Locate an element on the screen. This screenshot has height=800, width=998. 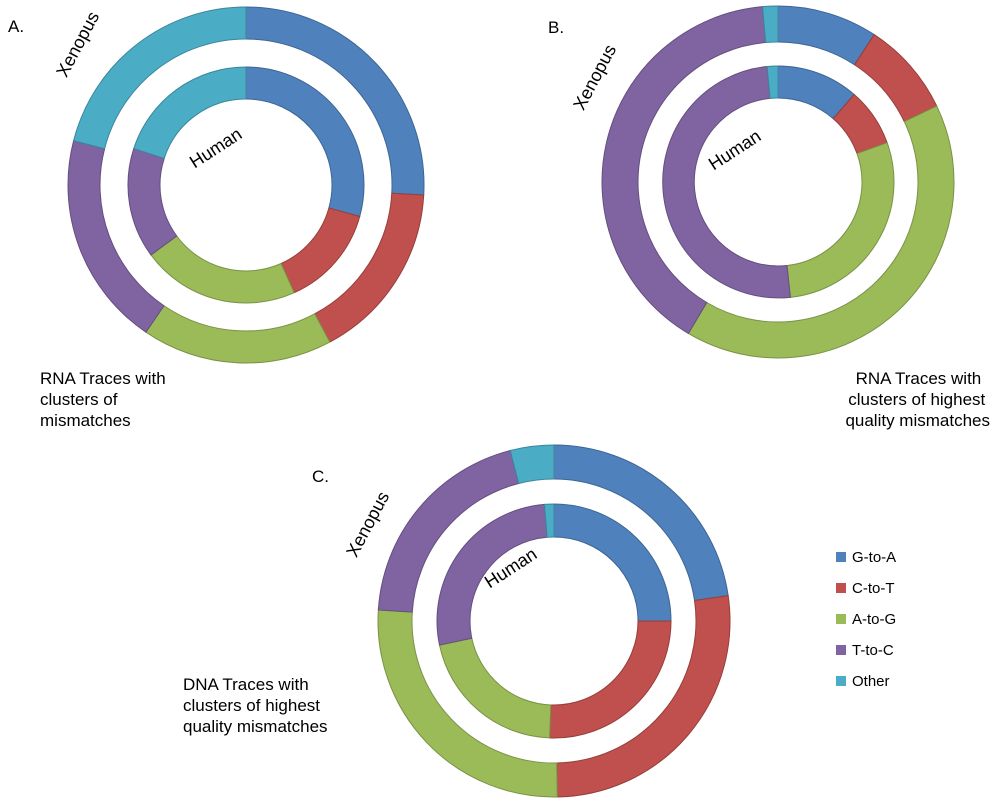
panel-a-caption-line-3: mismatches is located at coordinates (85, 420).